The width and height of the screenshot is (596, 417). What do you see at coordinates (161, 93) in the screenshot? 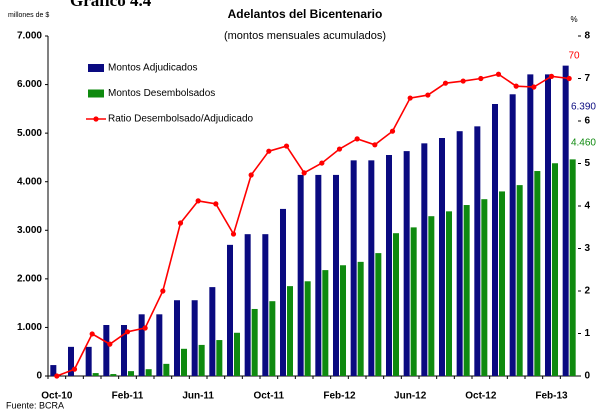
I see `legend-label: Montos Desembolsados` at bounding box center [161, 93].